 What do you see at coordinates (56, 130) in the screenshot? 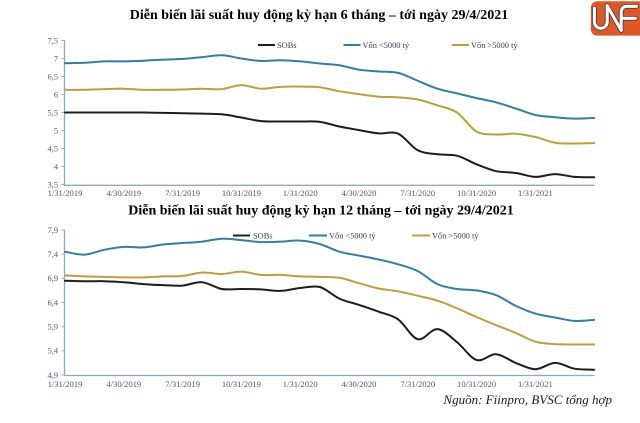
I see `svg-text: 5` at bounding box center [56, 130].